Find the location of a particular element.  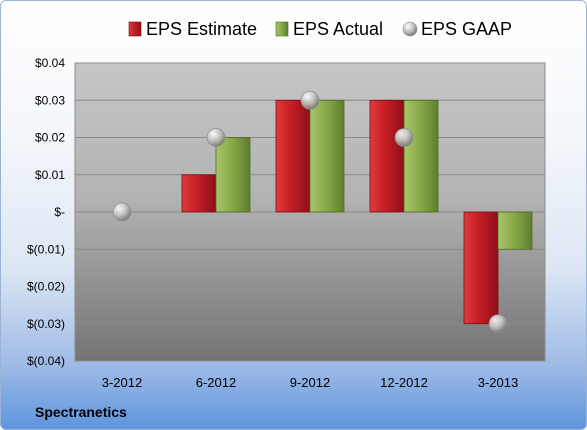

company-name: Spectranetics is located at coordinates (81, 412).